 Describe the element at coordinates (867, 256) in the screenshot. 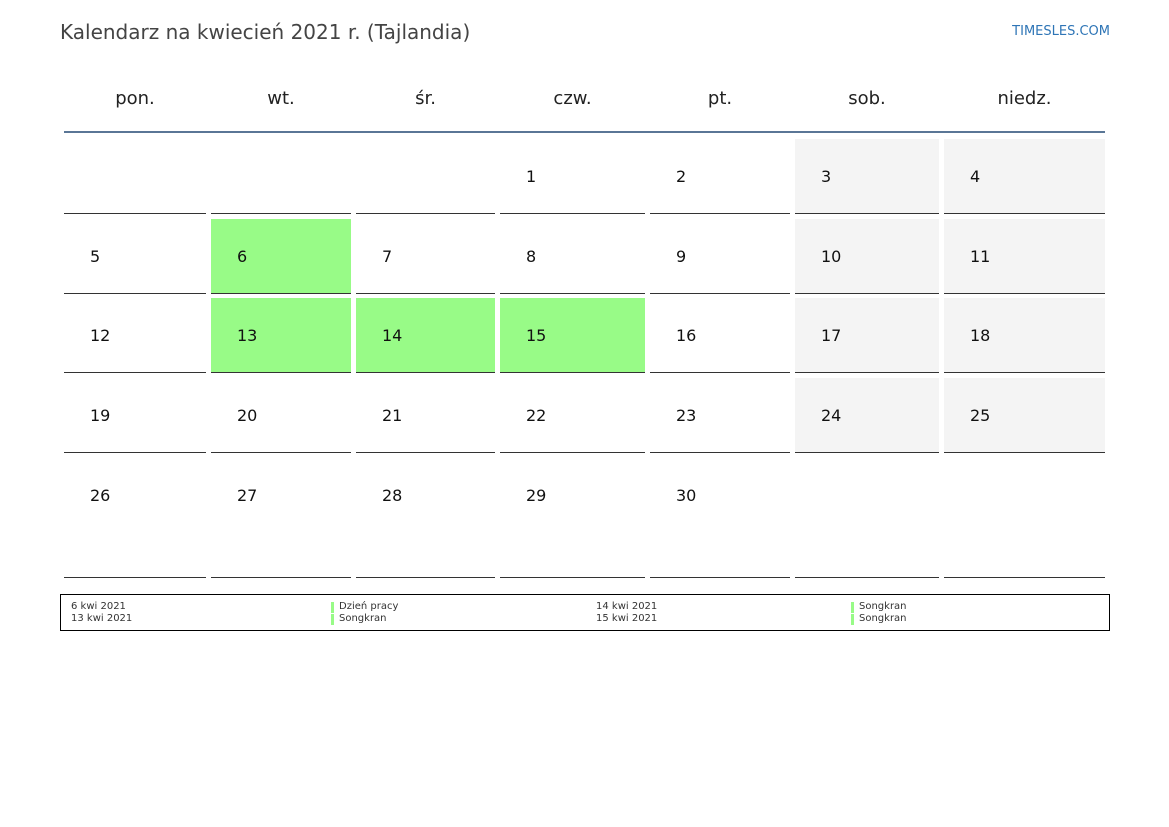

I see `day-cell: 10` at that location.